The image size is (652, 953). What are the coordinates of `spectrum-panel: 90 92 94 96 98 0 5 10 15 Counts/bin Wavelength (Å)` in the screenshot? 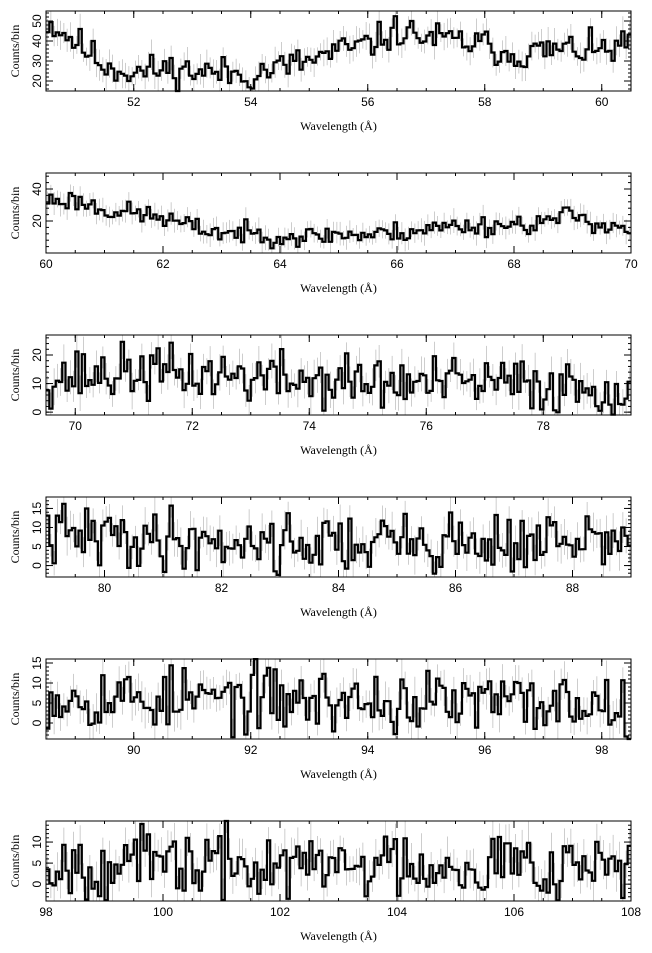 It's located at (320, 718).